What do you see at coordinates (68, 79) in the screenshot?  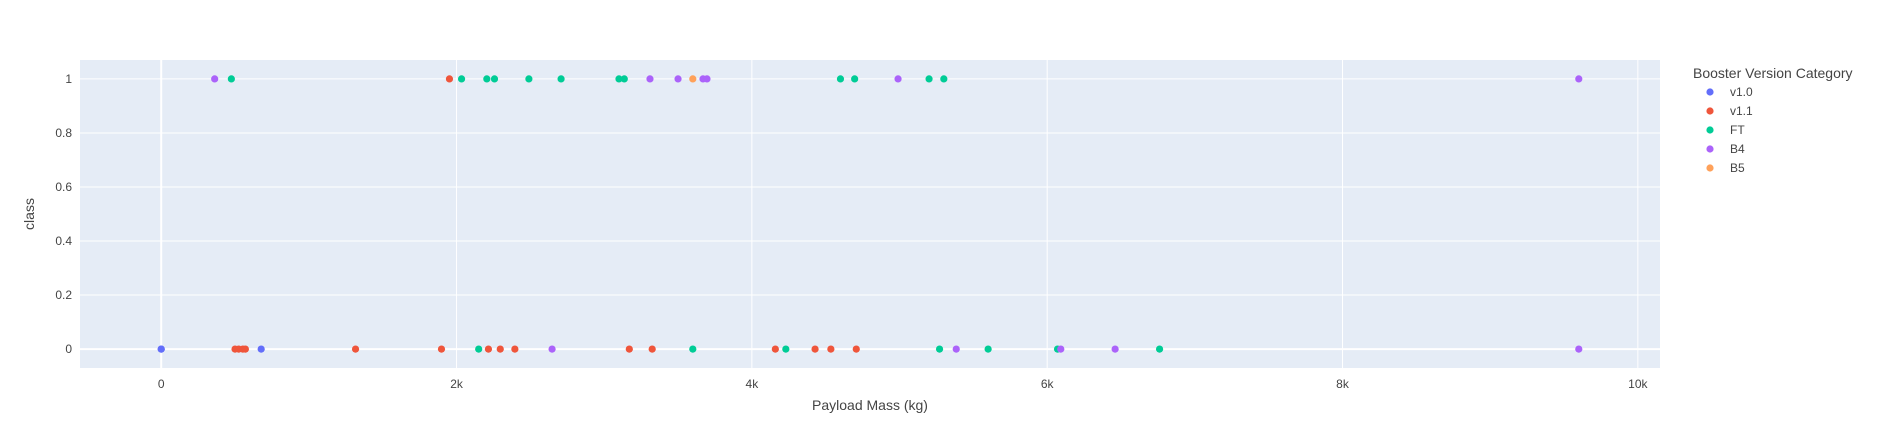 I see `y-tick-label: 1` at bounding box center [68, 79].